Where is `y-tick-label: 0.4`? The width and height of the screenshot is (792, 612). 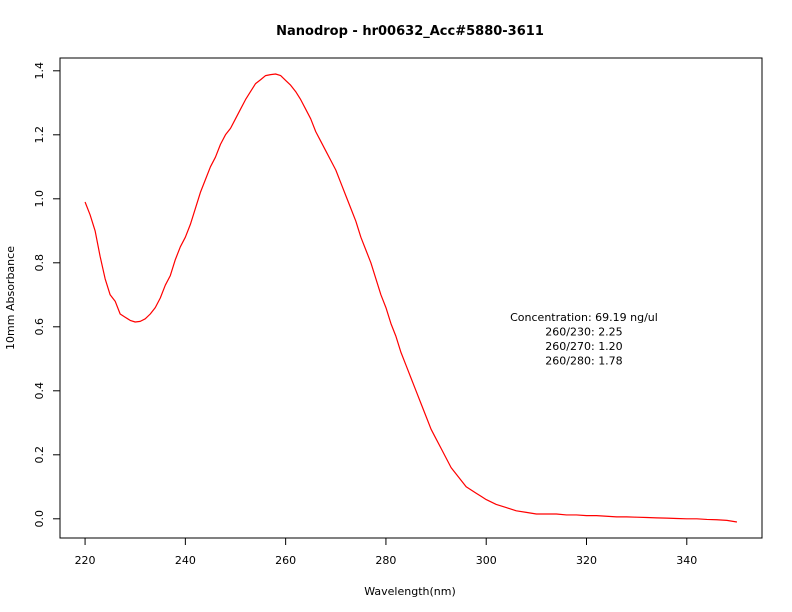 y-tick-label: 0.4 is located at coordinates (39, 391).